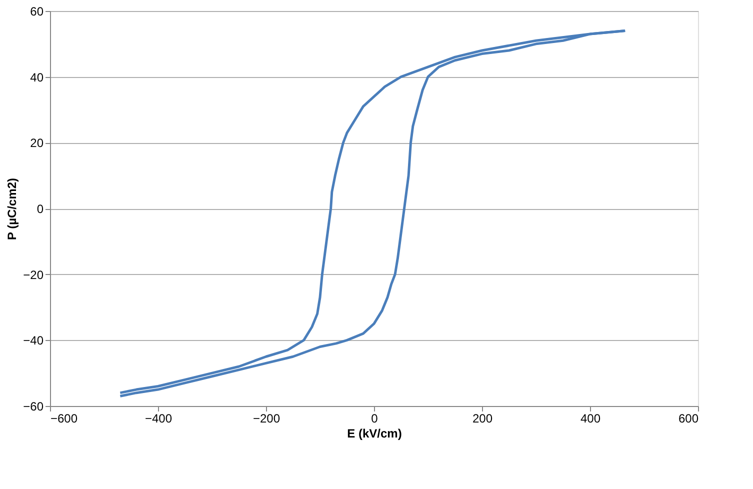 The width and height of the screenshot is (753, 489). I want to click on y-tick-label: 60, so click(37, 11).